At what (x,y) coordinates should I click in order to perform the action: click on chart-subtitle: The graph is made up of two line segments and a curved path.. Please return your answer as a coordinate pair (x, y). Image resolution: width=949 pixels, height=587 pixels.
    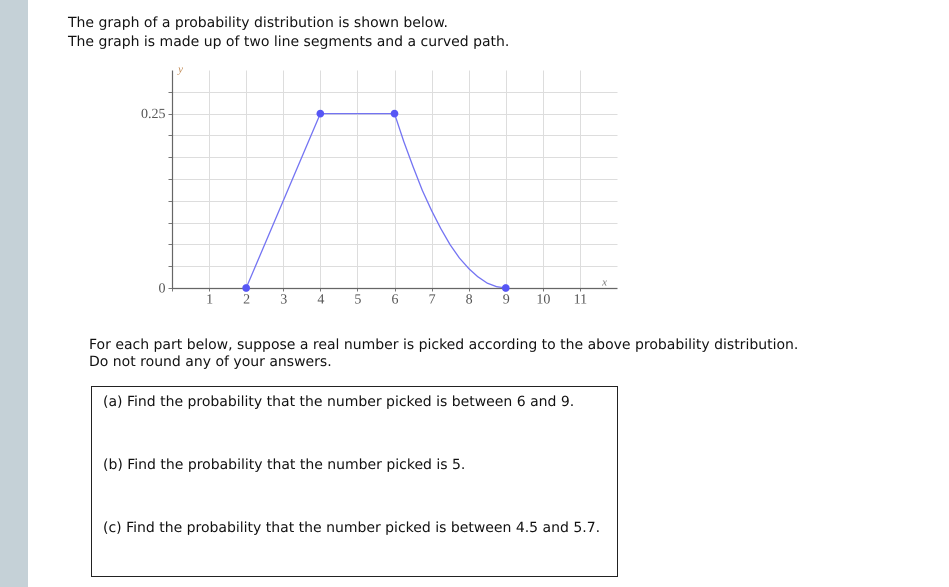
    Looking at the image, I should click on (288, 42).